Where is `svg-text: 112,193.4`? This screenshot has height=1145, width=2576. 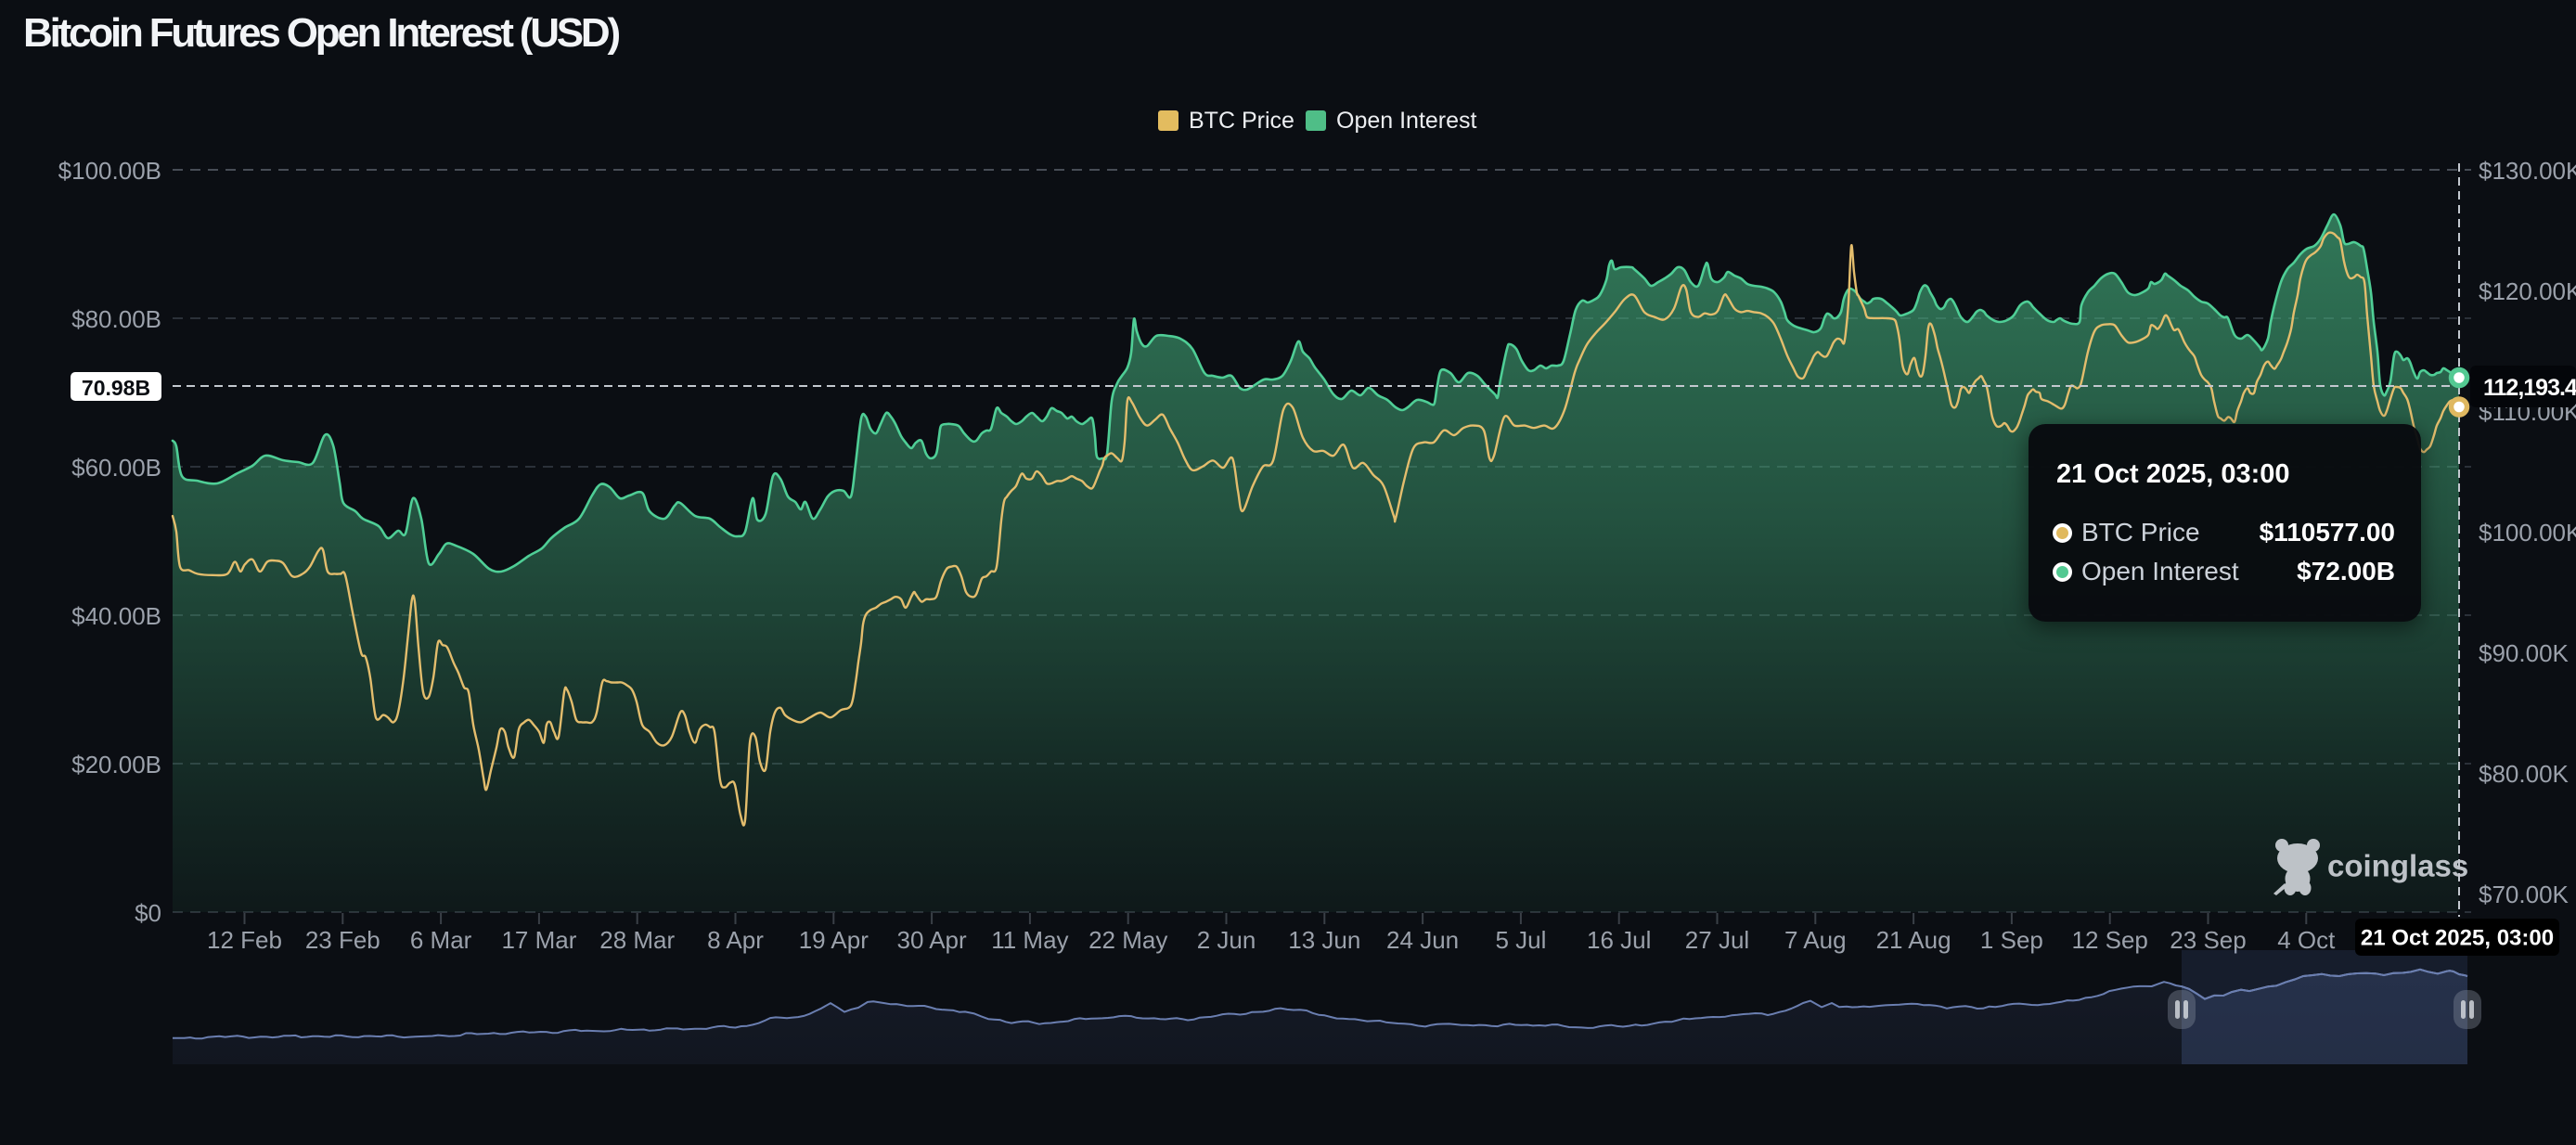 svg-text: 112,193.4 is located at coordinates (2529, 388).